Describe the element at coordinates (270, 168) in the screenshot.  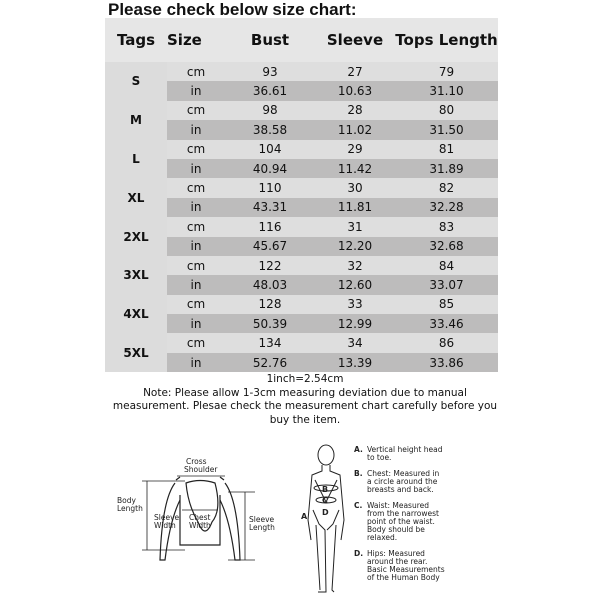
I see `value-cell: 40.94` at that location.